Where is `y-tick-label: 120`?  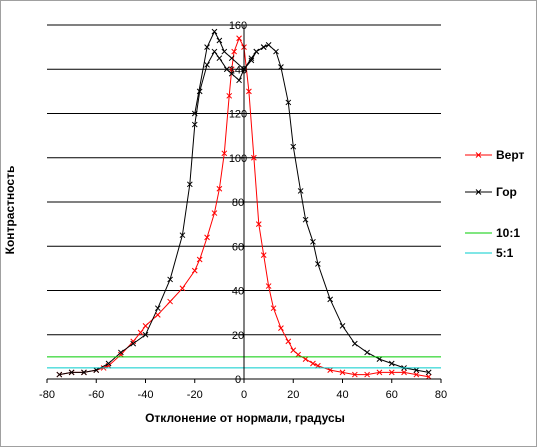
y-tick-label: 120 is located at coordinates (238, 115).